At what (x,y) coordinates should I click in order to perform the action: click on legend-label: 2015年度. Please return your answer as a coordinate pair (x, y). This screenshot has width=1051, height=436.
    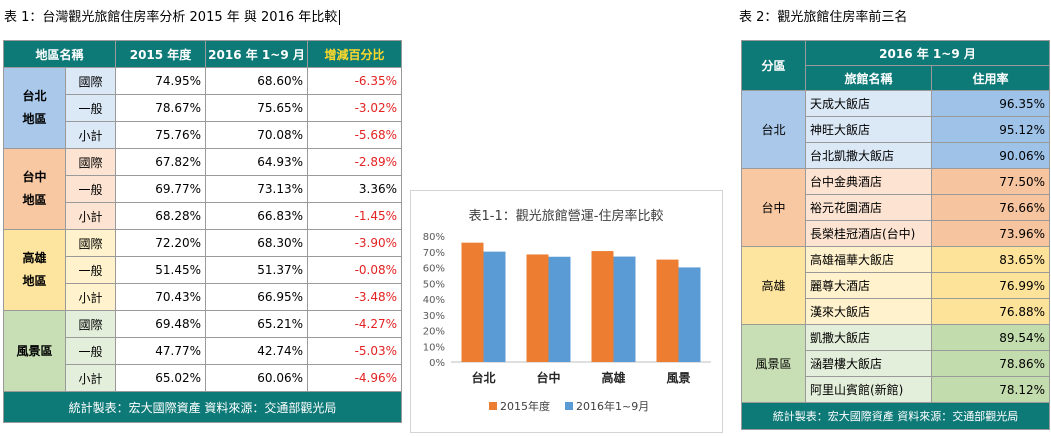
    Looking at the image, I should click on (525, 406).